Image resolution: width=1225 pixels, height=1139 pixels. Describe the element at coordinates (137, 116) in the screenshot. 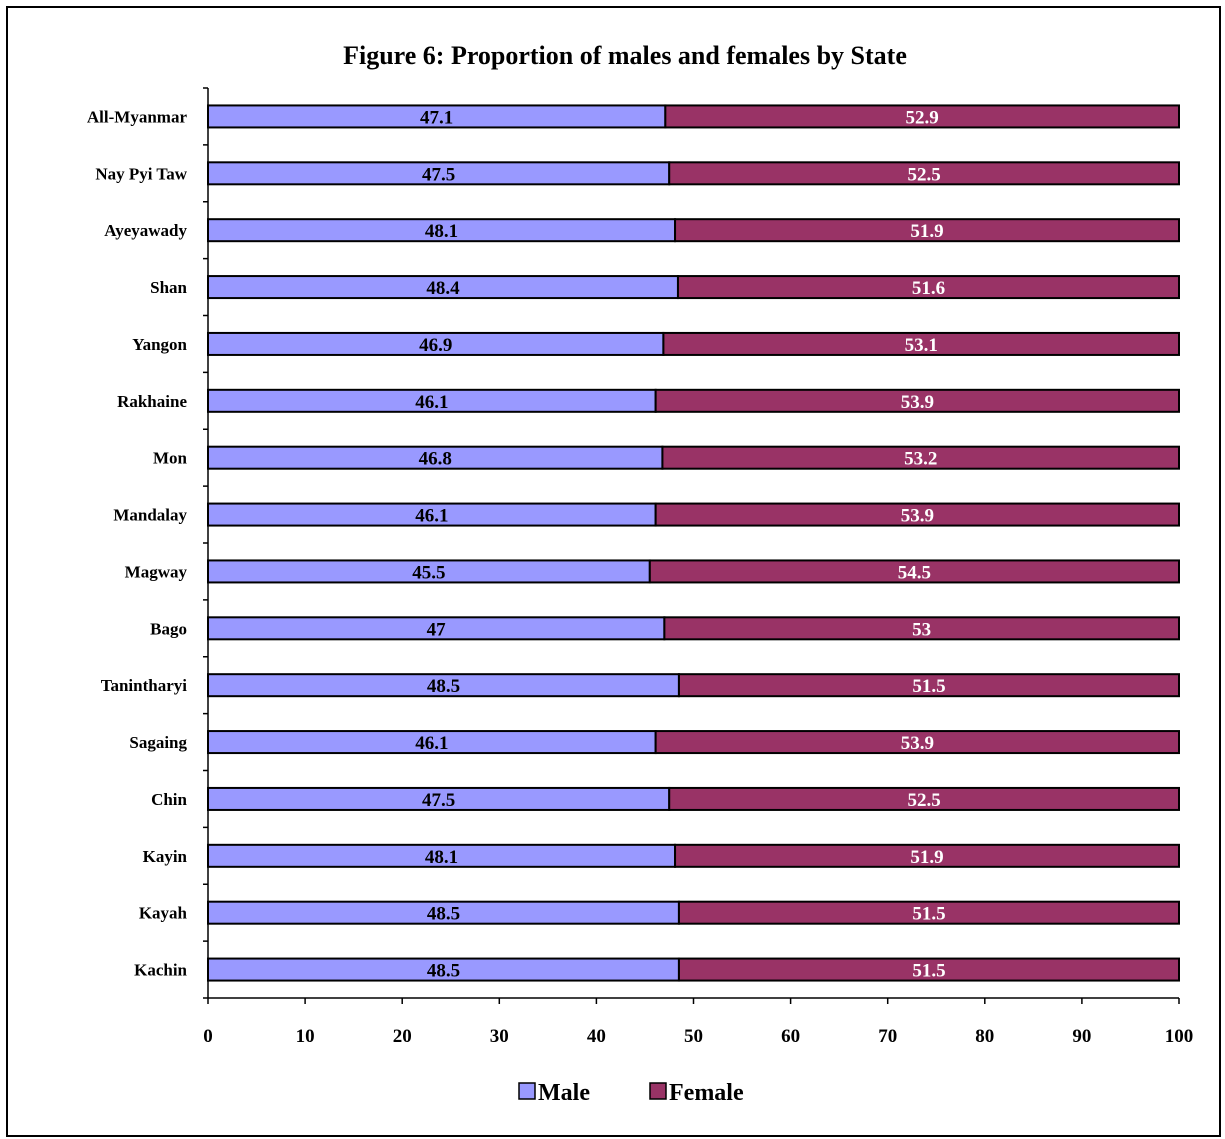

I see `category-label: All-Myanmar` at that location.